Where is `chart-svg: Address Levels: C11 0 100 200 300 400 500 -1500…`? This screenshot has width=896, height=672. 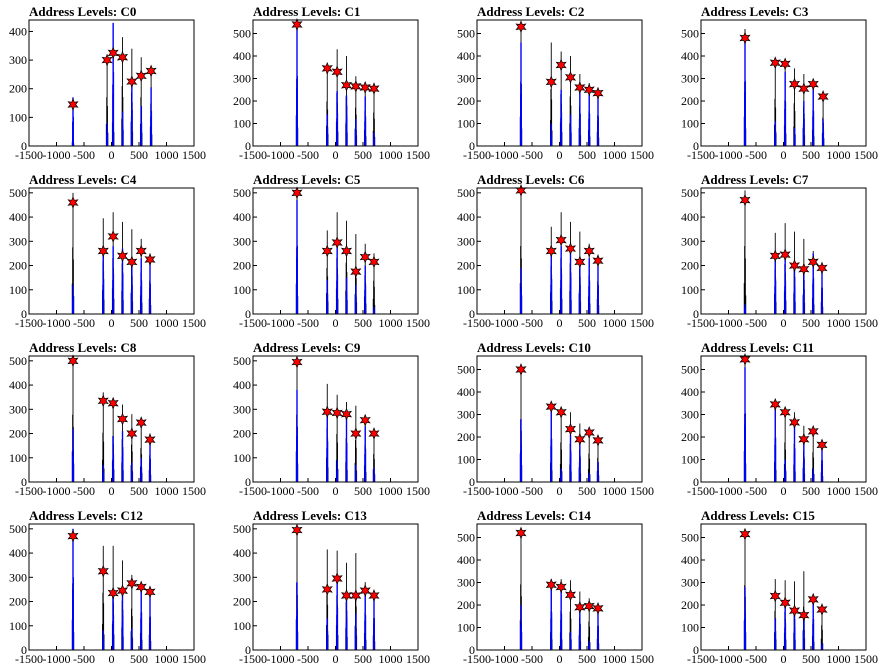
chart-svg: Address Levels: C11 0 100 200 300 400 500 -1500… is located at coordinates (779, 419).